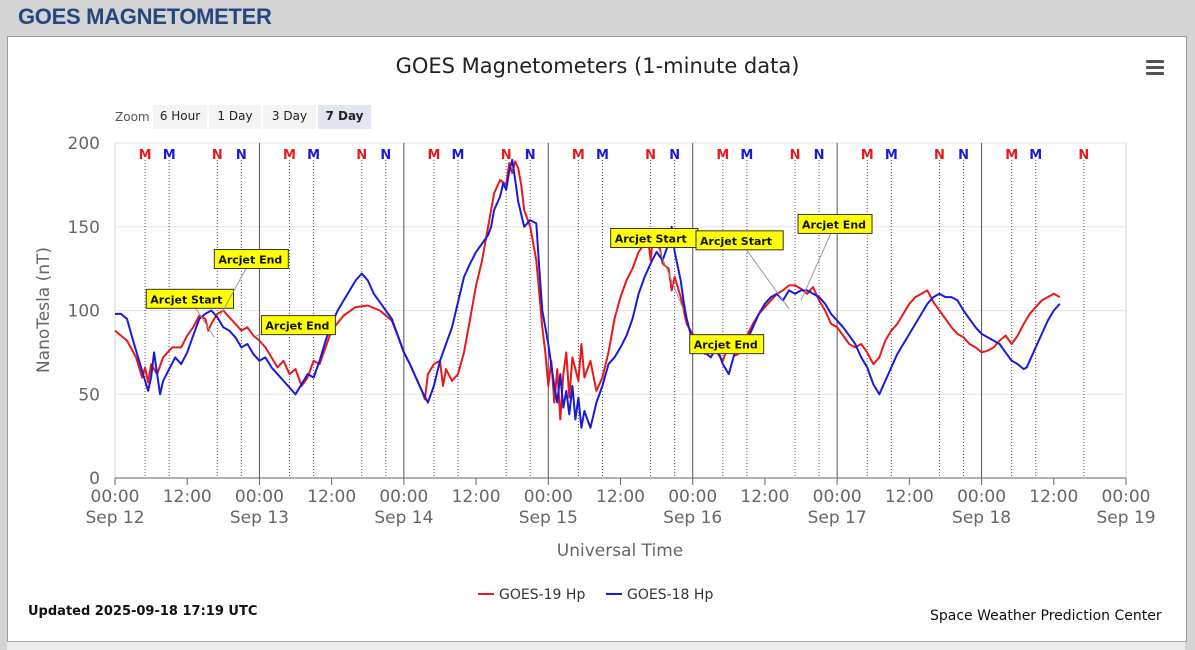 The height and width of the screenshot is (650, 1195). Describe the element at coordinates (692, 518) in the screenshot. I see `x-tick-date-label: Sep 16` at that location.